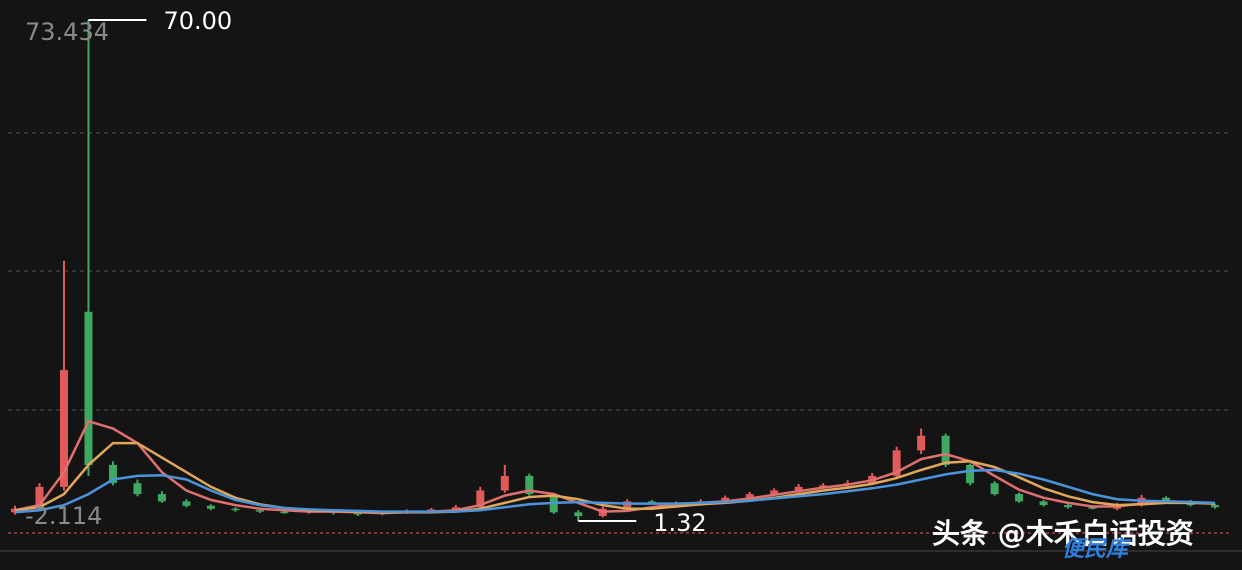 Image resolution: width=1242 pixels, height=570 pixels. I want to click on high-marker-label: 70.00, so click(197, 21).